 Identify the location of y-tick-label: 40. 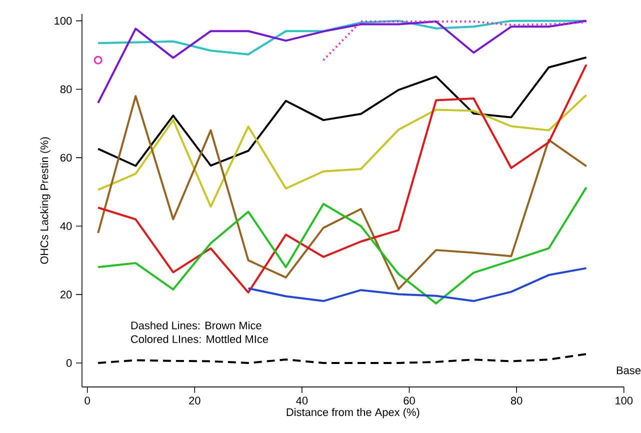
(66, 226).